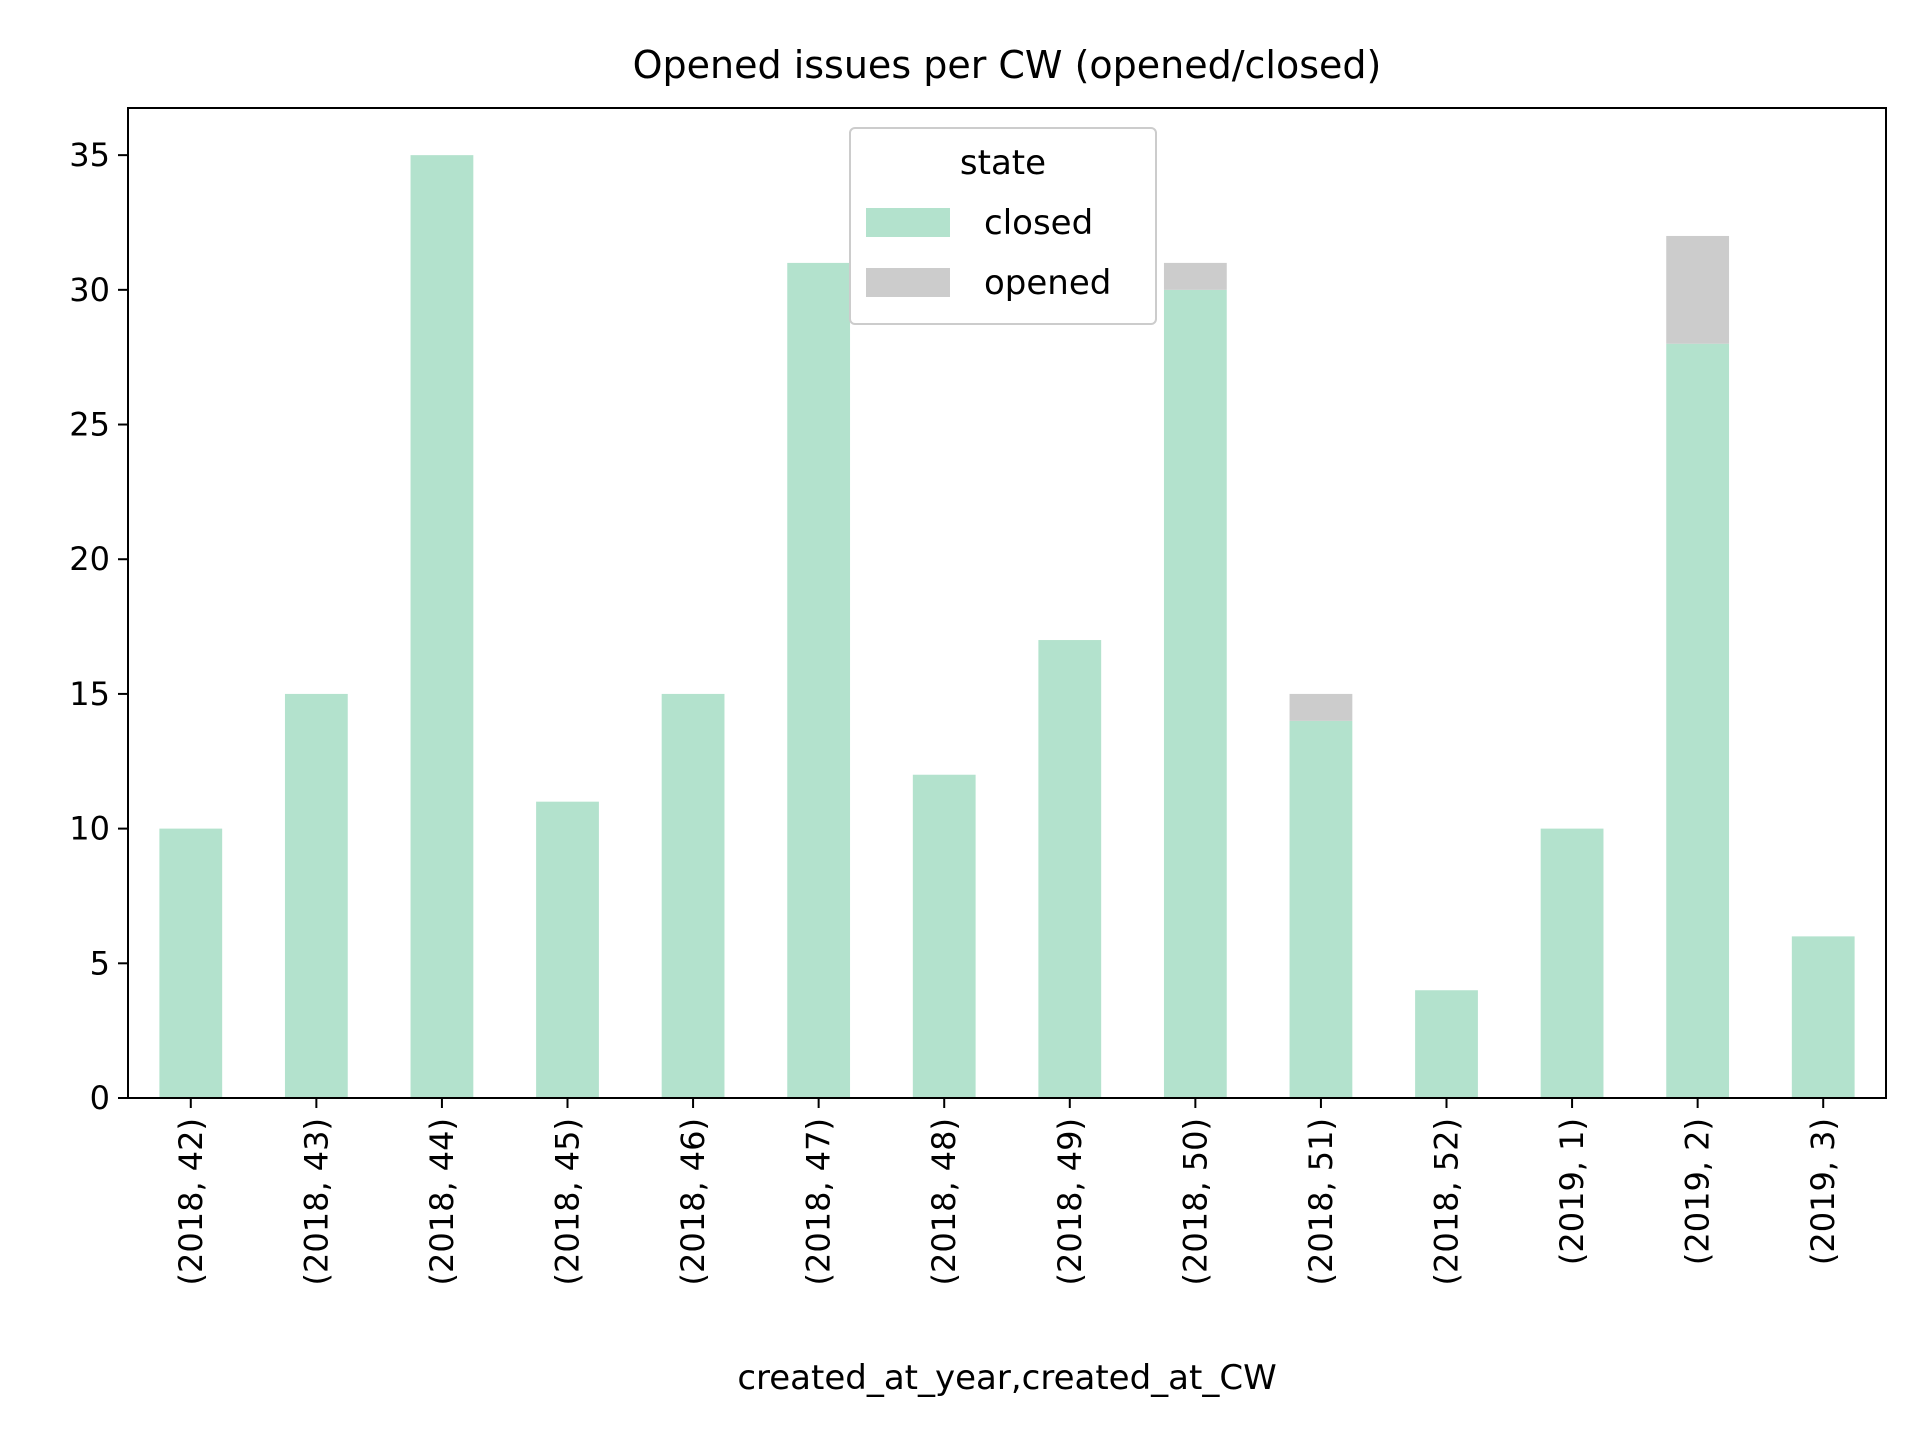 Image resolution: width=1920 pixels, height=1440 pixels. I want to click on legend-swatch-opened, so click(908, 282).